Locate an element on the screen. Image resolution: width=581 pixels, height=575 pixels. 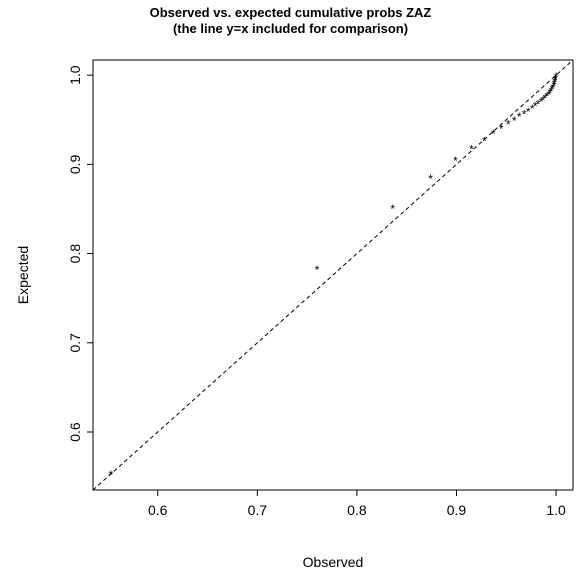
x-axis-label: Observed is located at coordinates (333, 562).